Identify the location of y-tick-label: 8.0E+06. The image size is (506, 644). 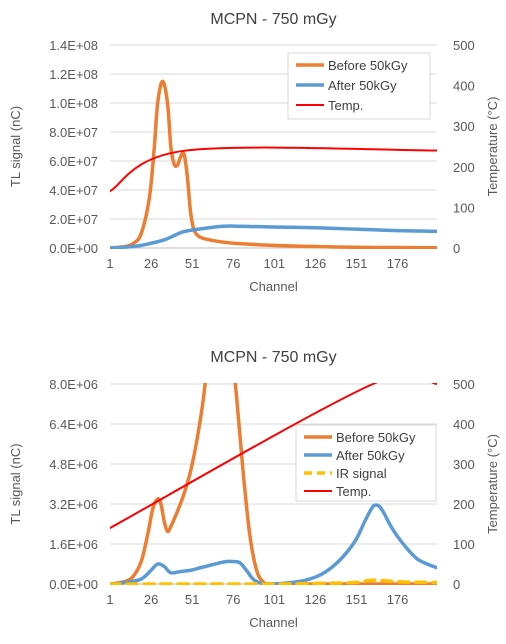
(73, 384).